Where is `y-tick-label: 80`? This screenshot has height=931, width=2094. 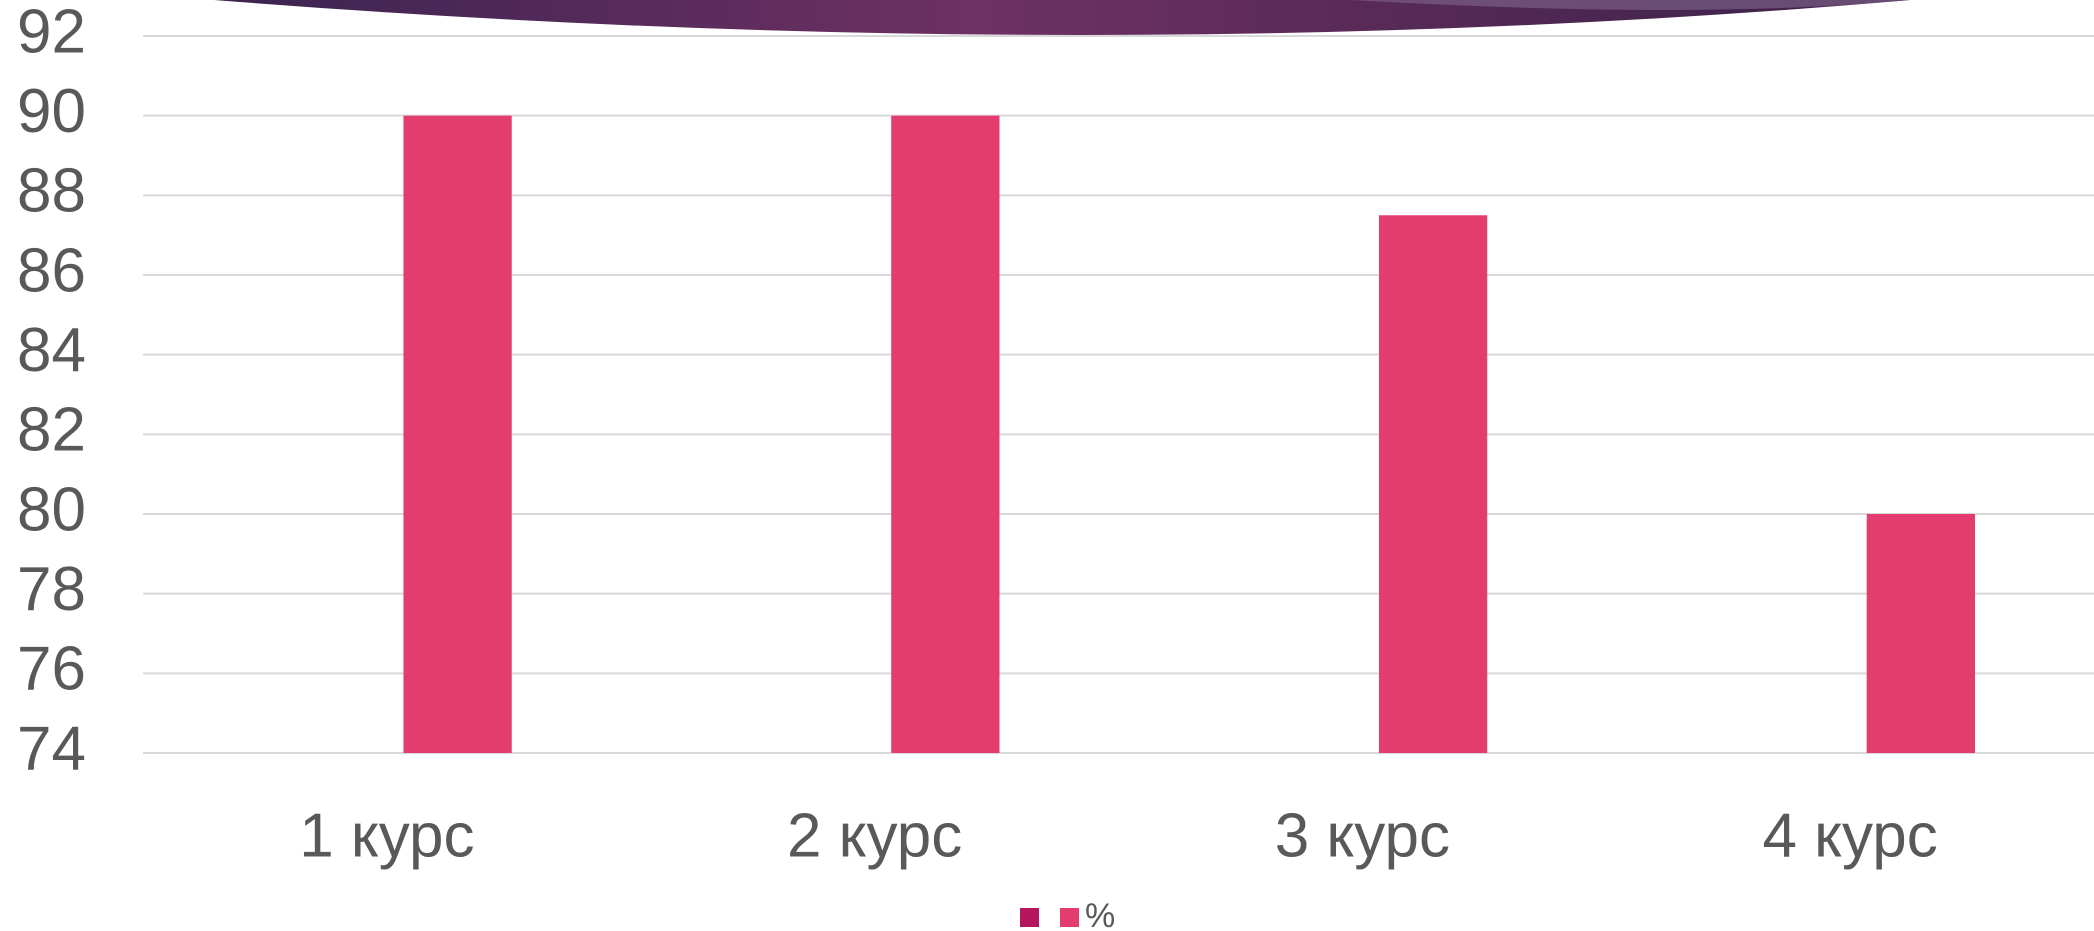
y-tick-label: 80 is located at coordinates (51, 509).